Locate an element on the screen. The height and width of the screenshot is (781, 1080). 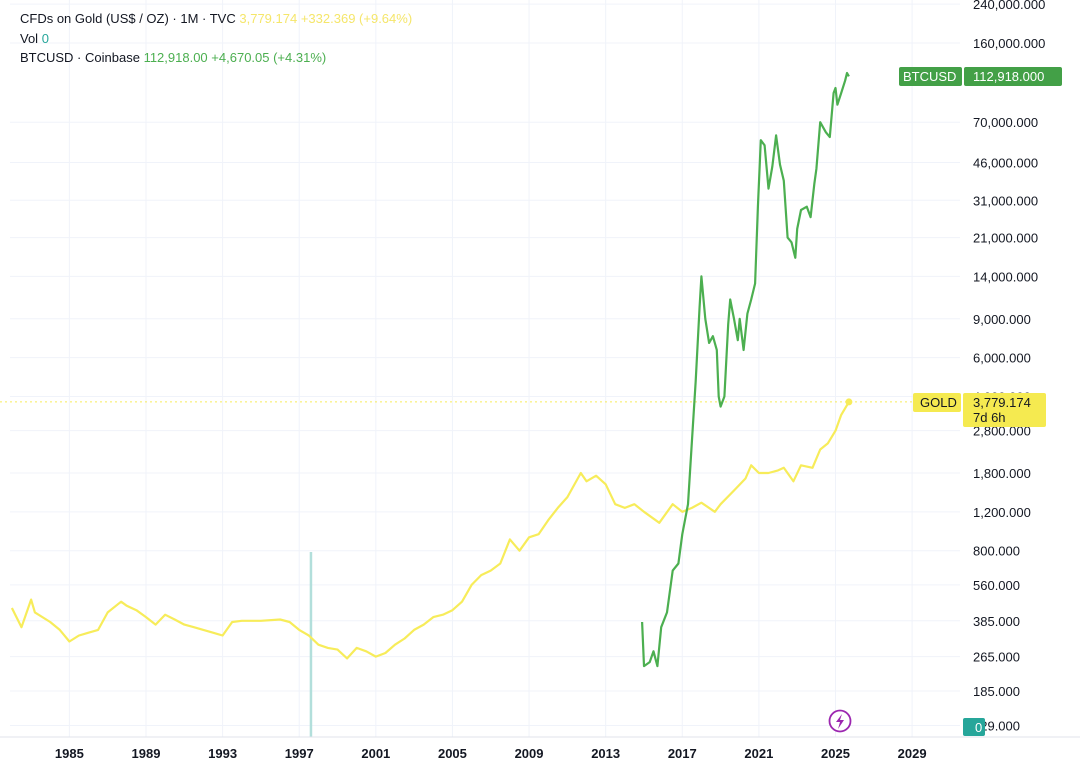
gold-tag-price-bg is located at coordinates (1004, 410).